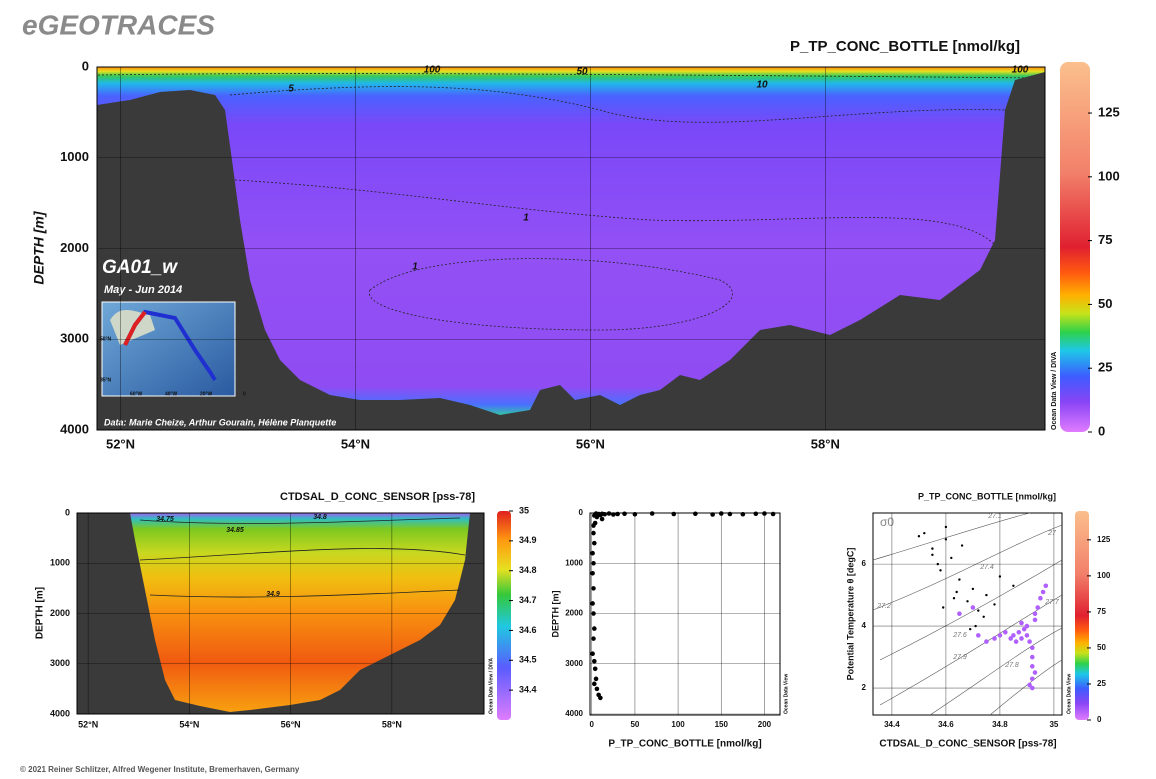  I want to click on cruise-label: GA01_w, so click(140, 267).